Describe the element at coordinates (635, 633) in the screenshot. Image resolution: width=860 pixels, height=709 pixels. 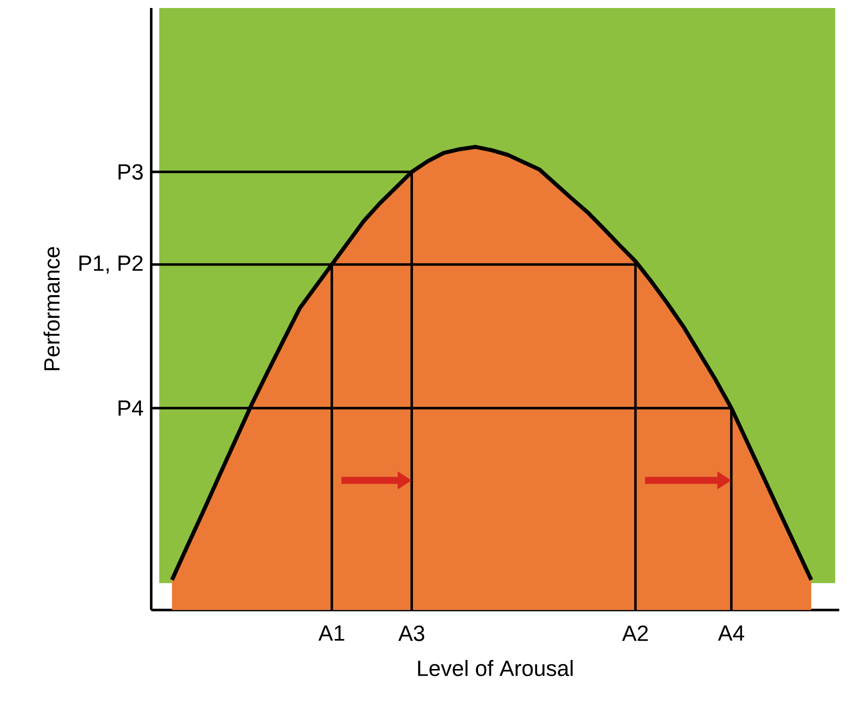
I see `x-tick-label: A2` at that location.